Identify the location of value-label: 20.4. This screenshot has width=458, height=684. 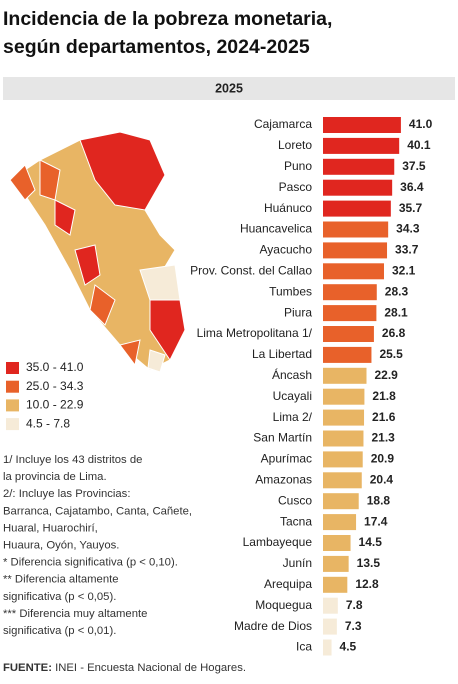
(382, 479).